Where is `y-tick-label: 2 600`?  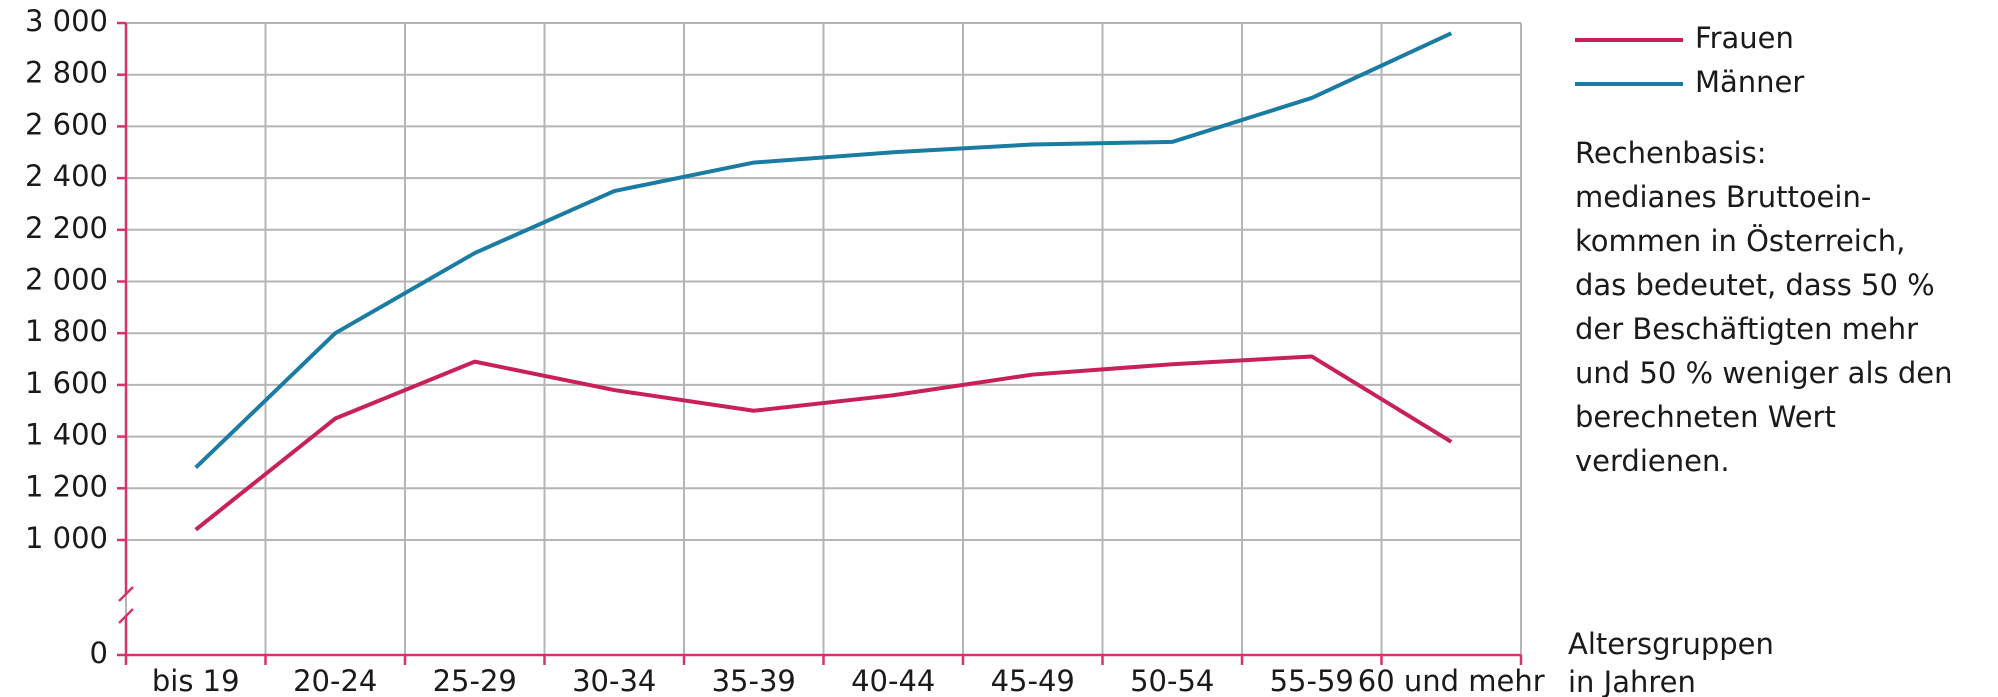
y-tick-label: 2 600 is located at coordinates (66, 124).